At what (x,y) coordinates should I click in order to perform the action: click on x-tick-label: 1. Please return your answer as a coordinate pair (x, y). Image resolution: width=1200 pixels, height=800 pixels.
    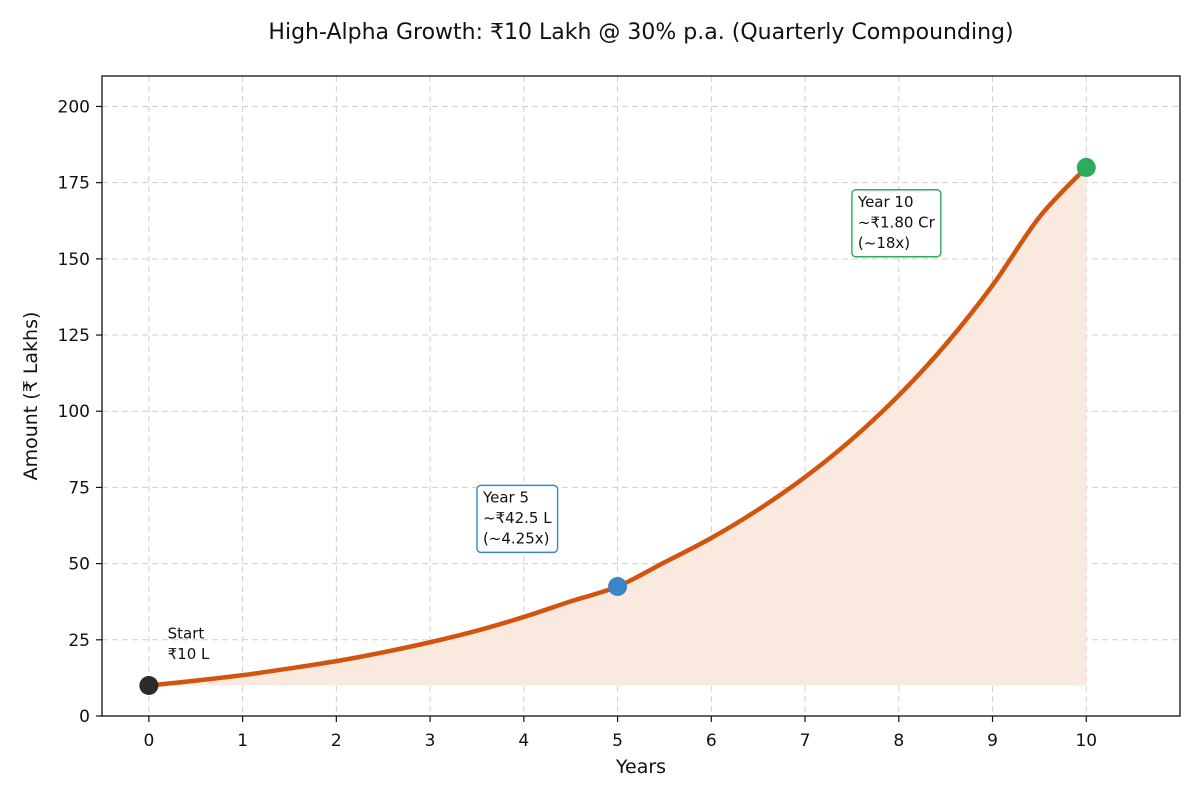
    Looking at the image, I should click on (242, 741).